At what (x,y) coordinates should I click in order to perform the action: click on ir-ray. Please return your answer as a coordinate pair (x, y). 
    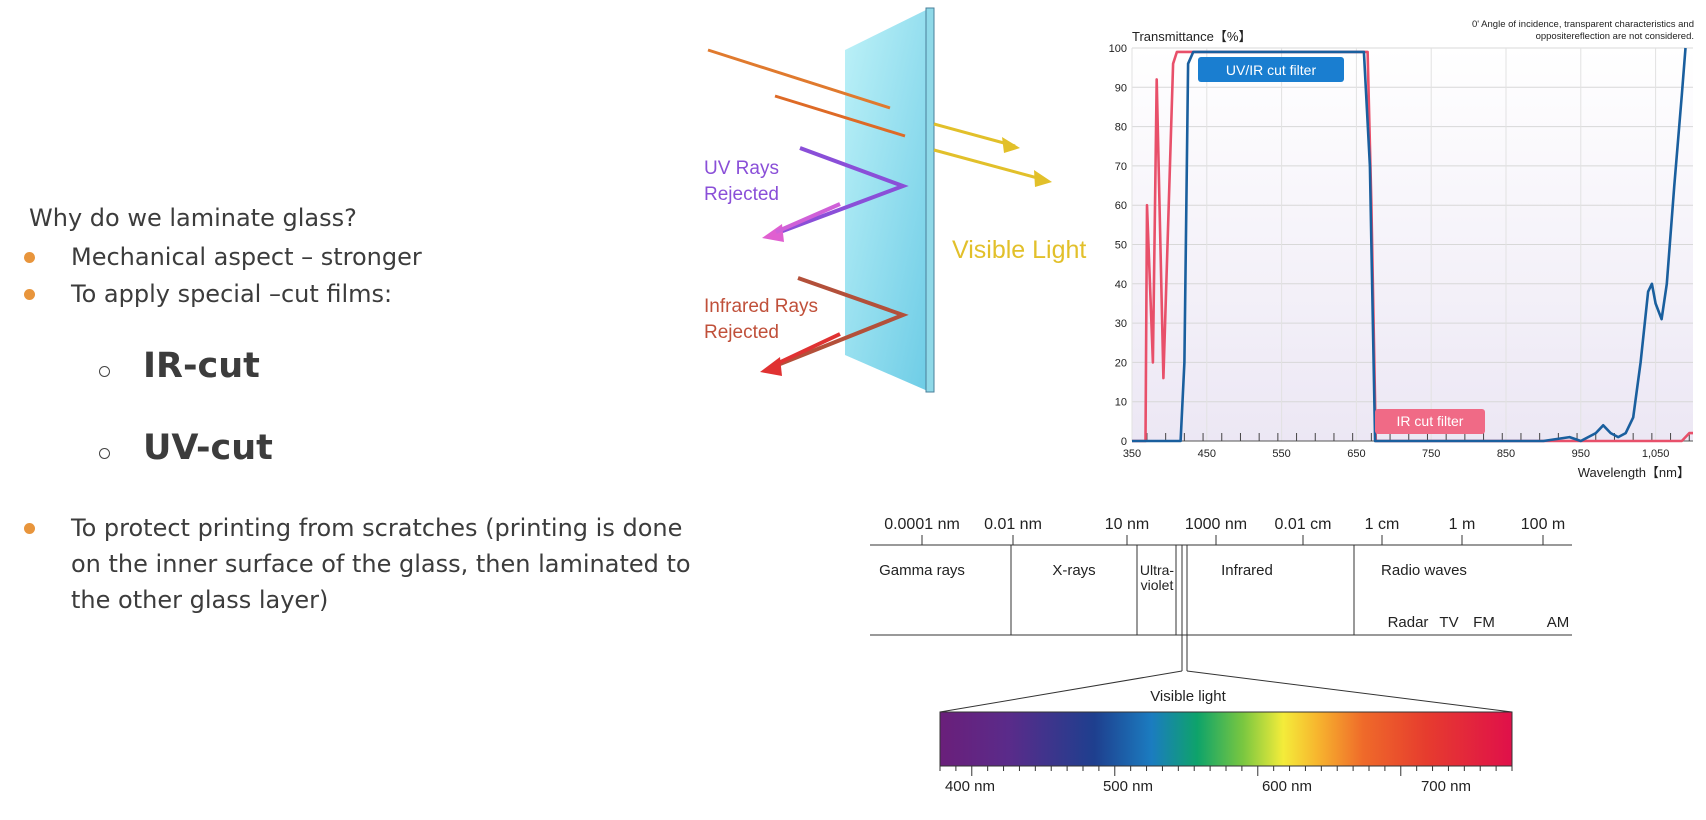
    Looking at the image, I should click on (839, 323).